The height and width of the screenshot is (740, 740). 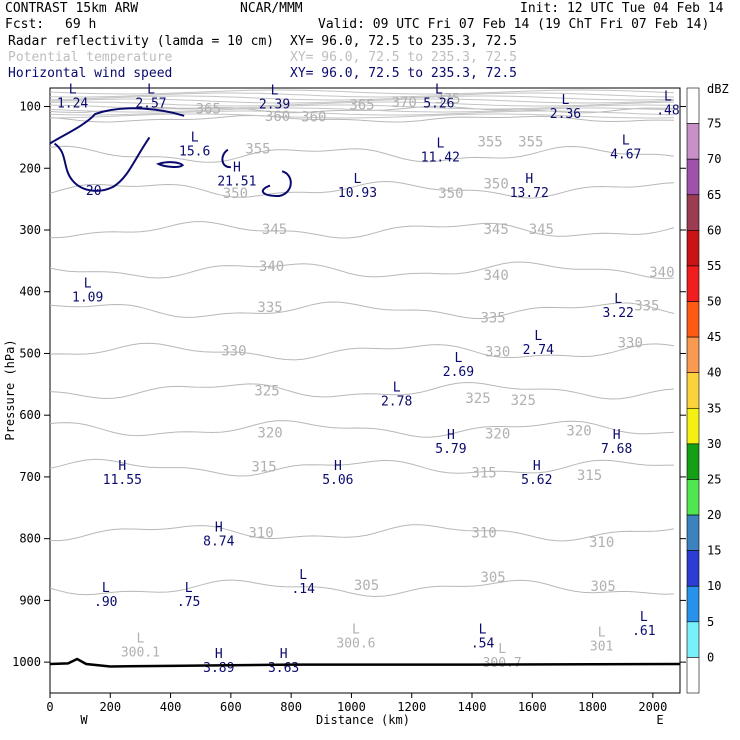 What do you see at coordinates (84, 720) in the screenshot?
I see `x-axis-west-label: W` at bounding box center [84, 720].